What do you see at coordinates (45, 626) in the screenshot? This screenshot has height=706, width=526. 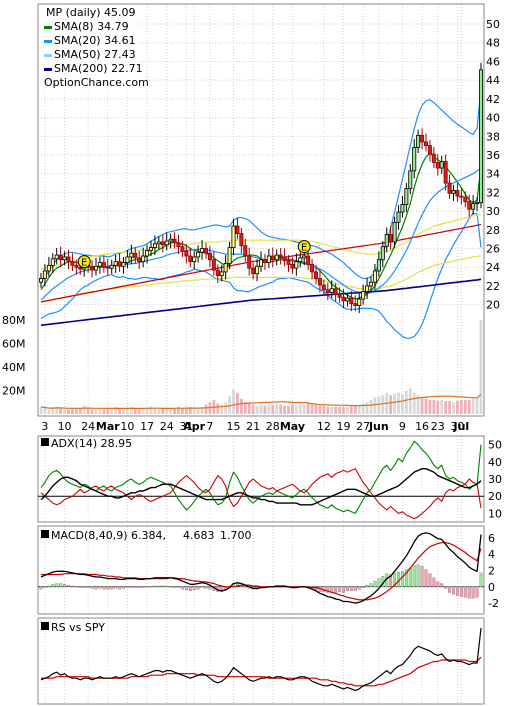 I see `rs-label-swatch` at bounding box center [45, 626].